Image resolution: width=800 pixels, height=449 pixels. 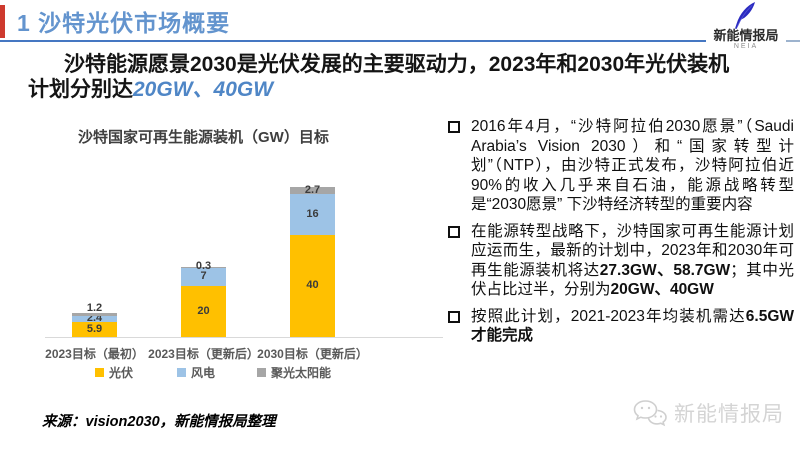 I want to click on bullet-item: 按照此计划，2021-2023年均装机需达6.5GW才能完成, so click(x=621, y=326).